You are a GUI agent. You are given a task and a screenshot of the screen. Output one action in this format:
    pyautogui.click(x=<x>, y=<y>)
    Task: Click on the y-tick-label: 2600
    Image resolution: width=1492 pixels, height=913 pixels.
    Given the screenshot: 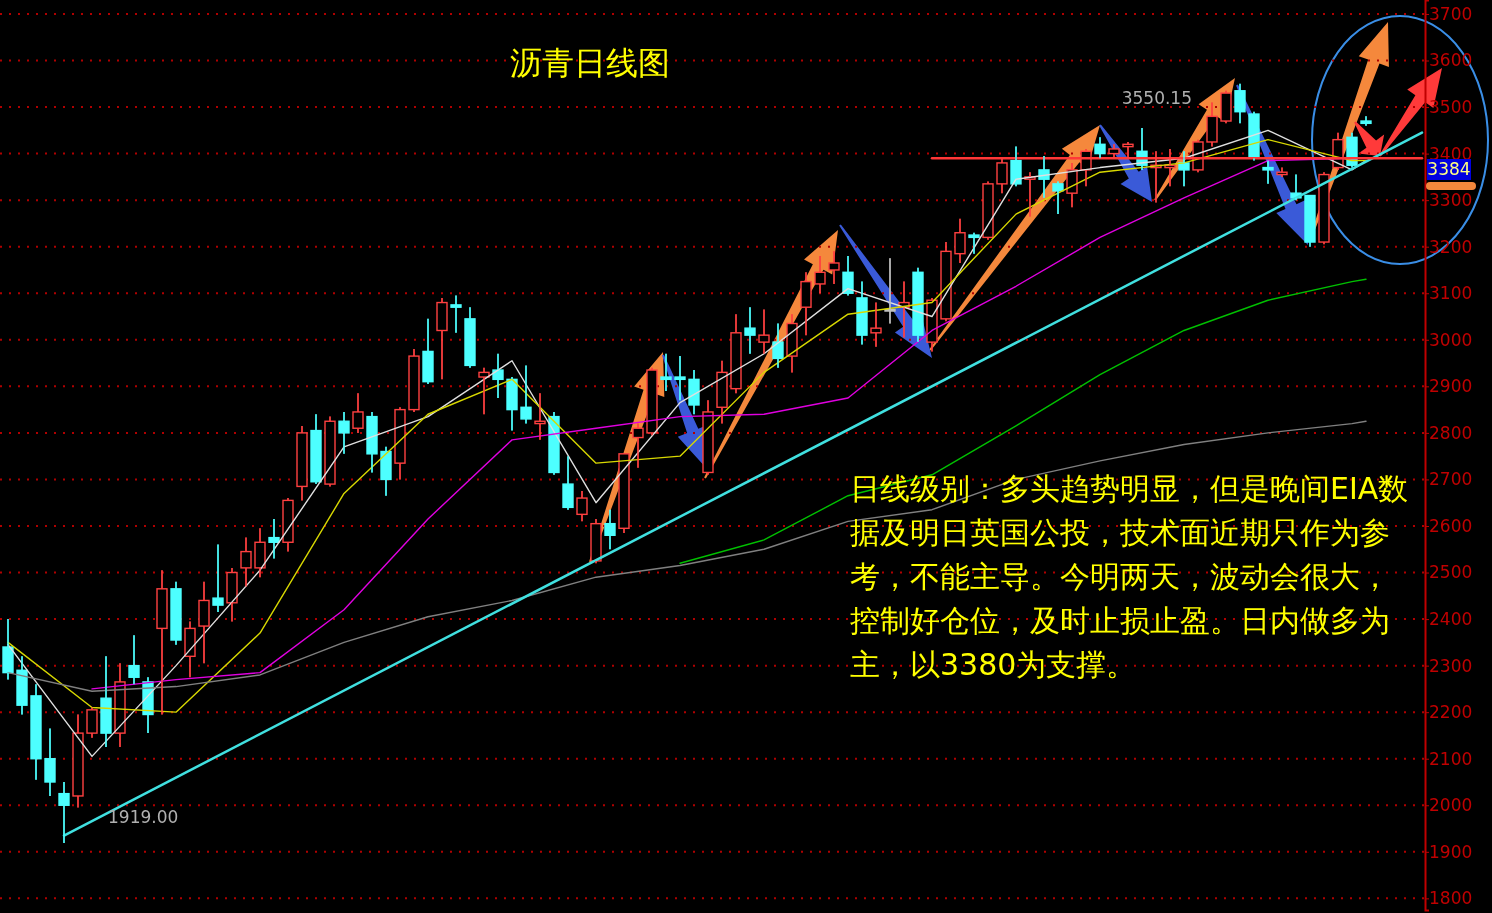 What is the action you would take?
    pyautogui.click(x=1451, y=525)
    